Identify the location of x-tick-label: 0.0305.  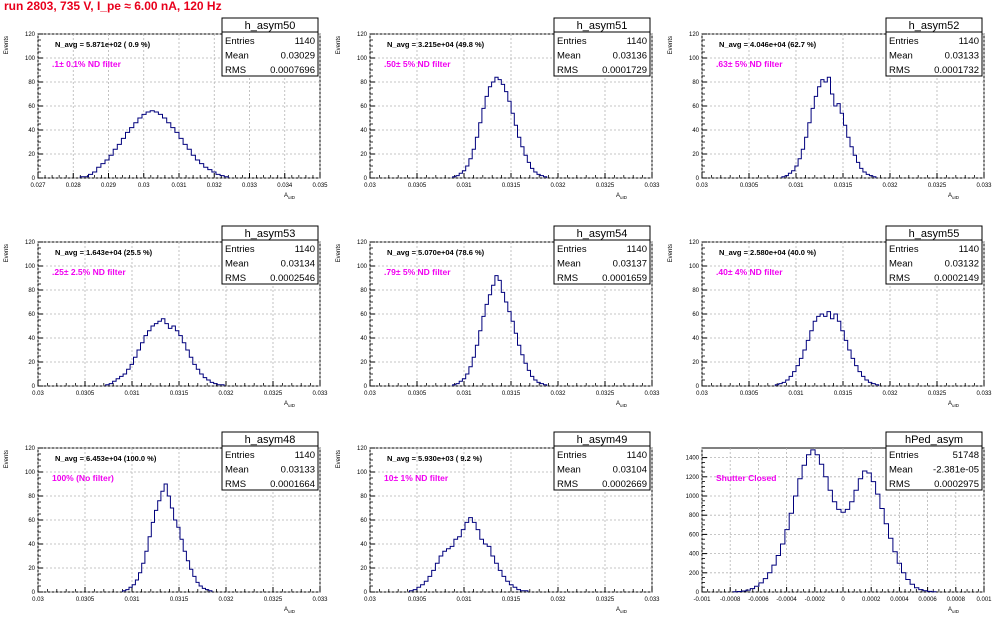
(417, 600).